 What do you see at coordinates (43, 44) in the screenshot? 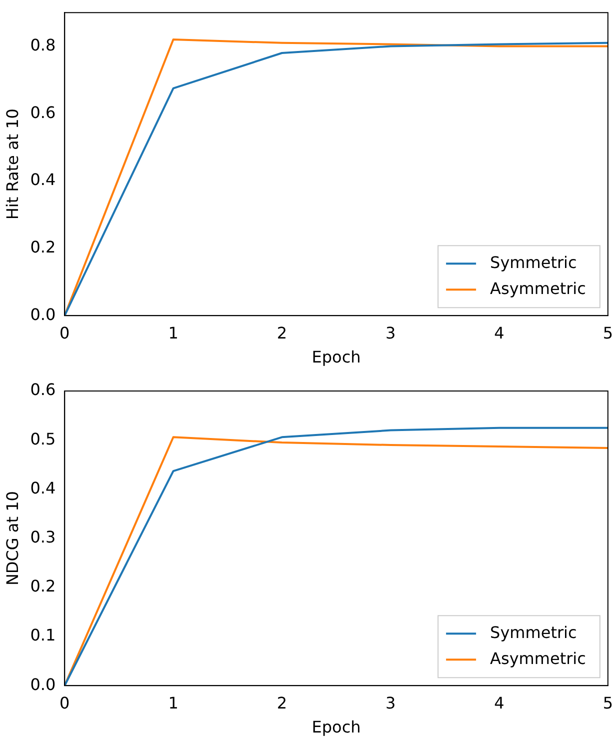
I see `y-tick-label: 0.8` at bounding box center [43, 44].